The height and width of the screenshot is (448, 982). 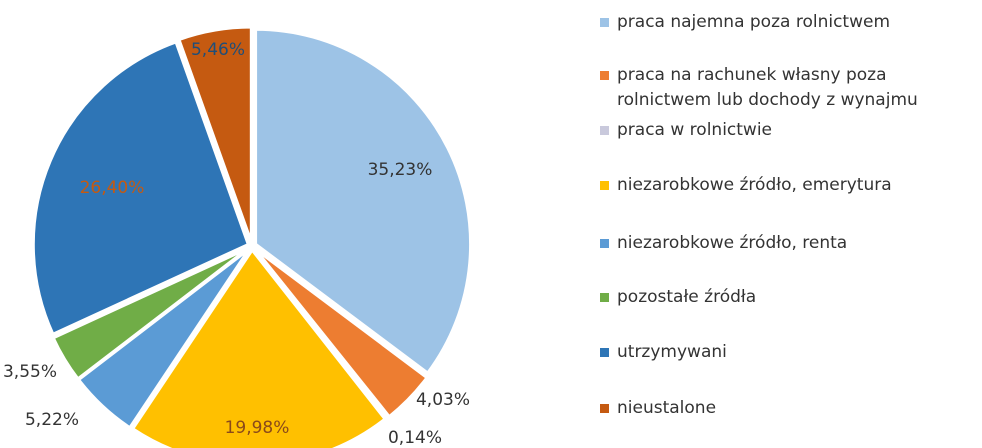 I want to click on legend-label: praca najemna poza rolnictwem, so click(x=754, y=22).